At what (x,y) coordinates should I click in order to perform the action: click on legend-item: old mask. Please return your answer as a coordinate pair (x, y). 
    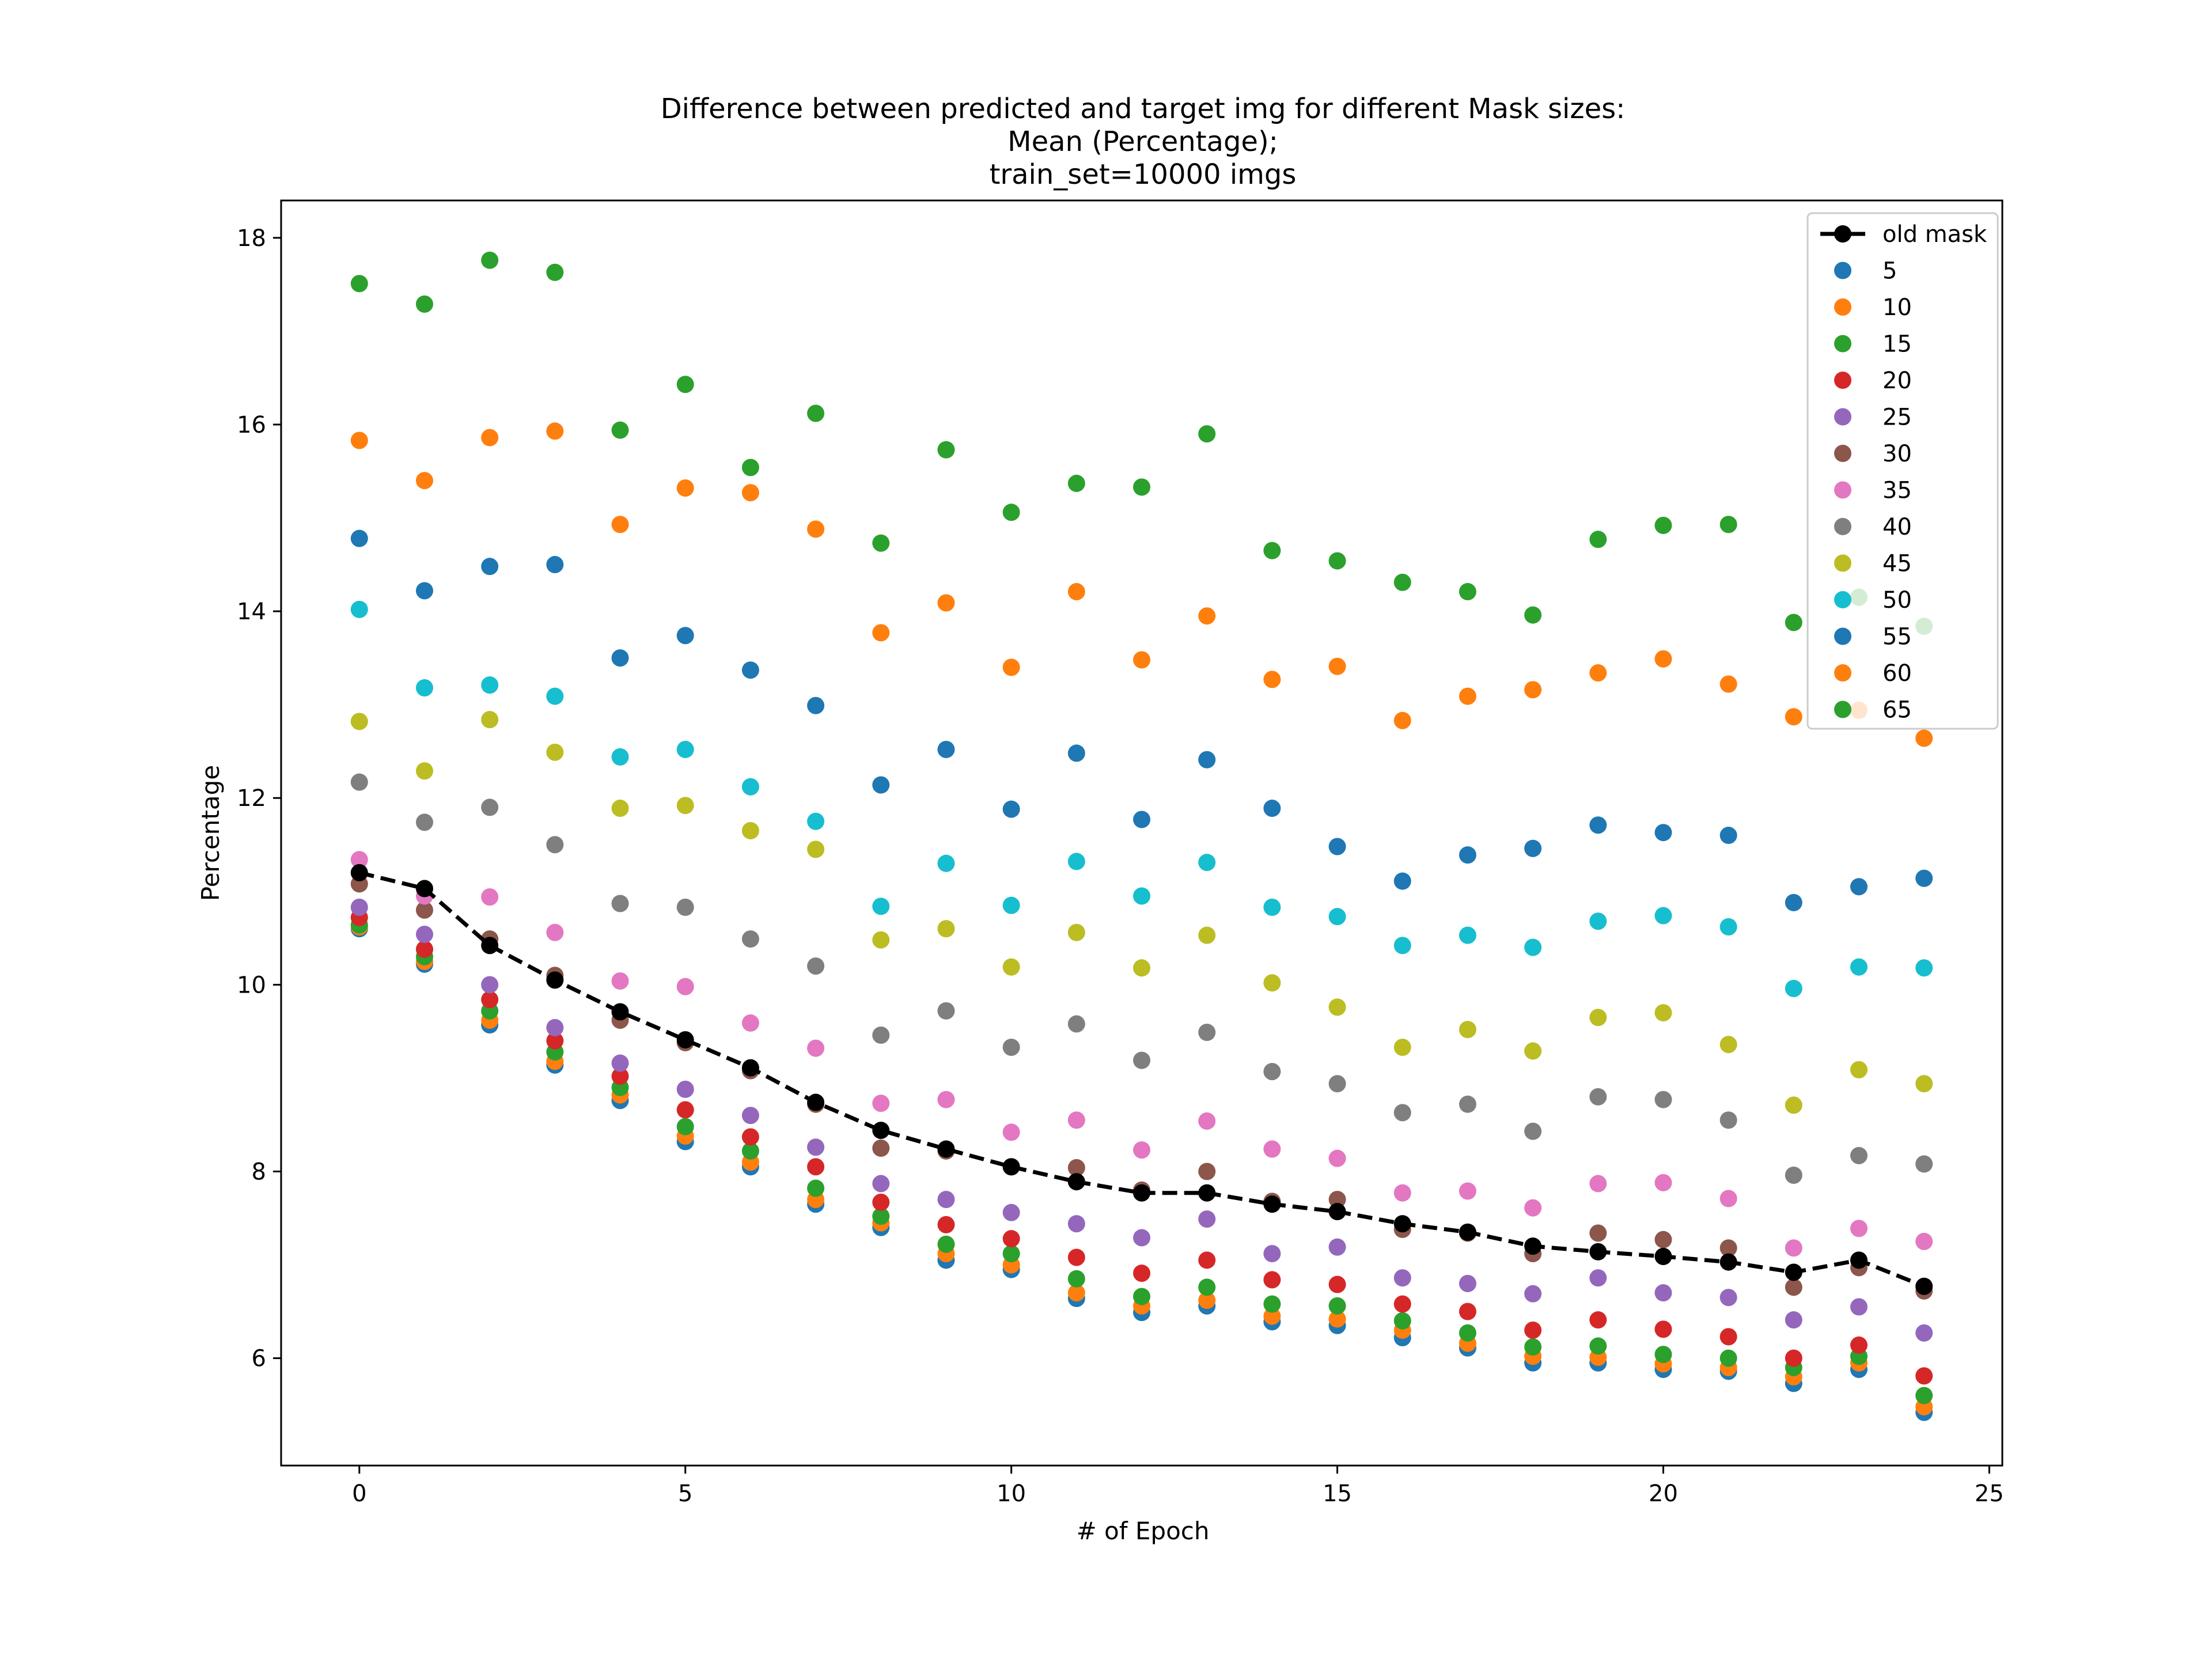
    Looking at the image, I should click on (1903, 234).